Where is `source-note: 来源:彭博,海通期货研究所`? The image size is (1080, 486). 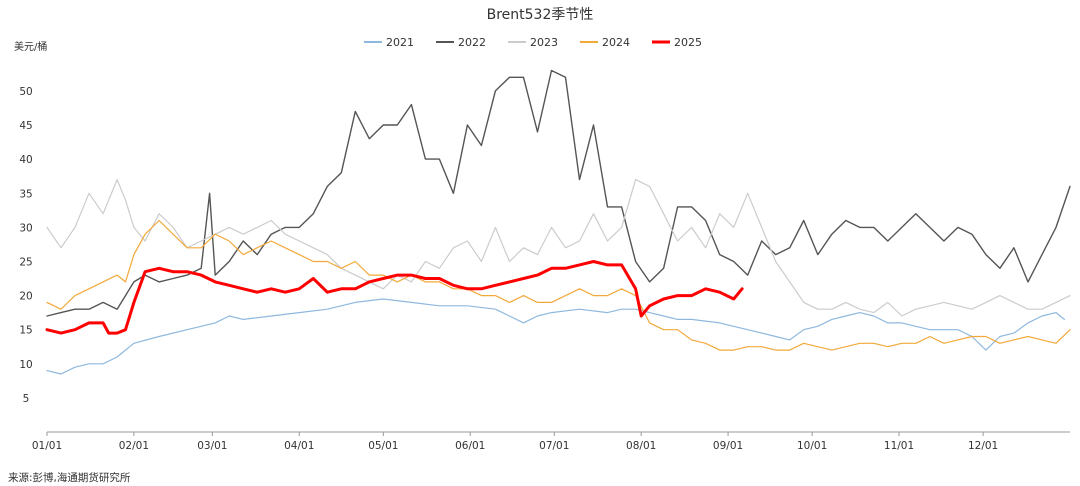 source-note: 来源:彭博,海通期货研究所 is located at coordinates (69, 477).